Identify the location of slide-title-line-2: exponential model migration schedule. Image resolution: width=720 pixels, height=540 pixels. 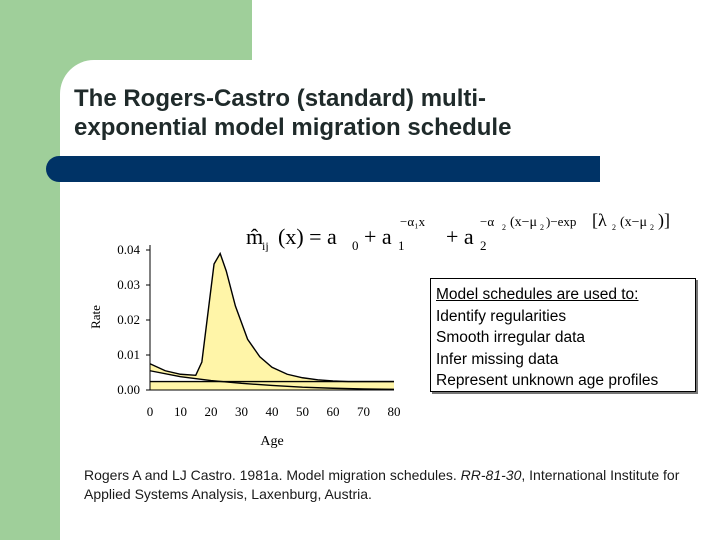
(293, 127).